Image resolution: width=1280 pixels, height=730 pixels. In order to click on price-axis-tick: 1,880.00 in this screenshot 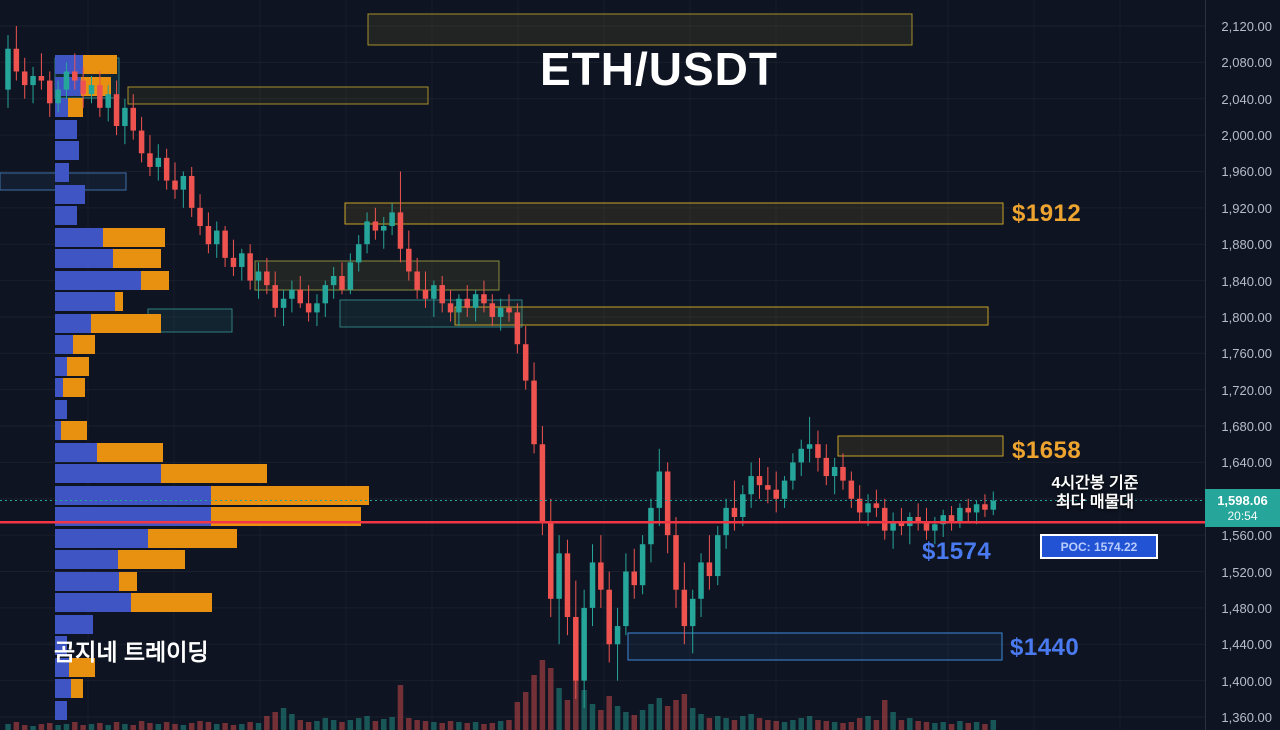, I will do `click(1246, 245)`.